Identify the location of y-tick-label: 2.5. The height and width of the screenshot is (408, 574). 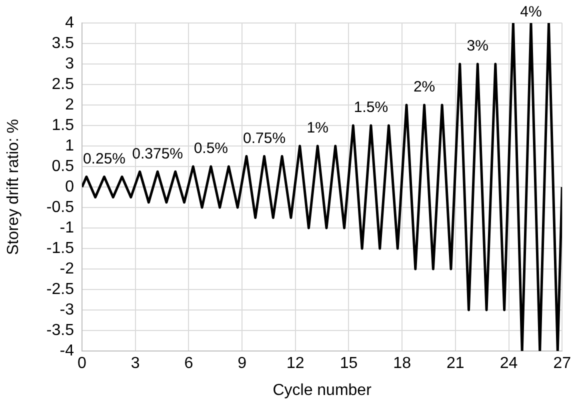
(63, 84).